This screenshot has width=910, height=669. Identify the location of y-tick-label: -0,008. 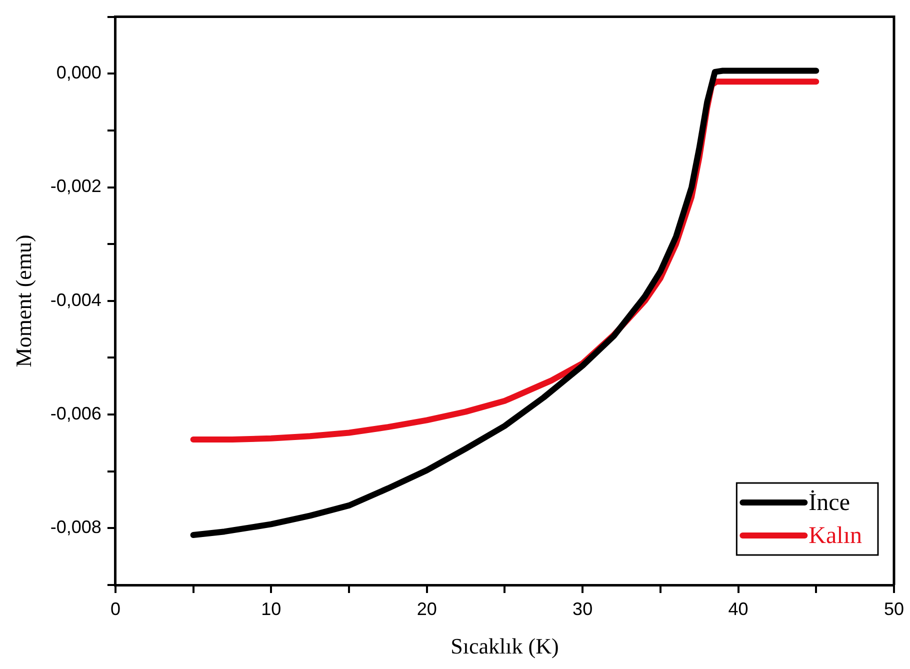
(76, 527).